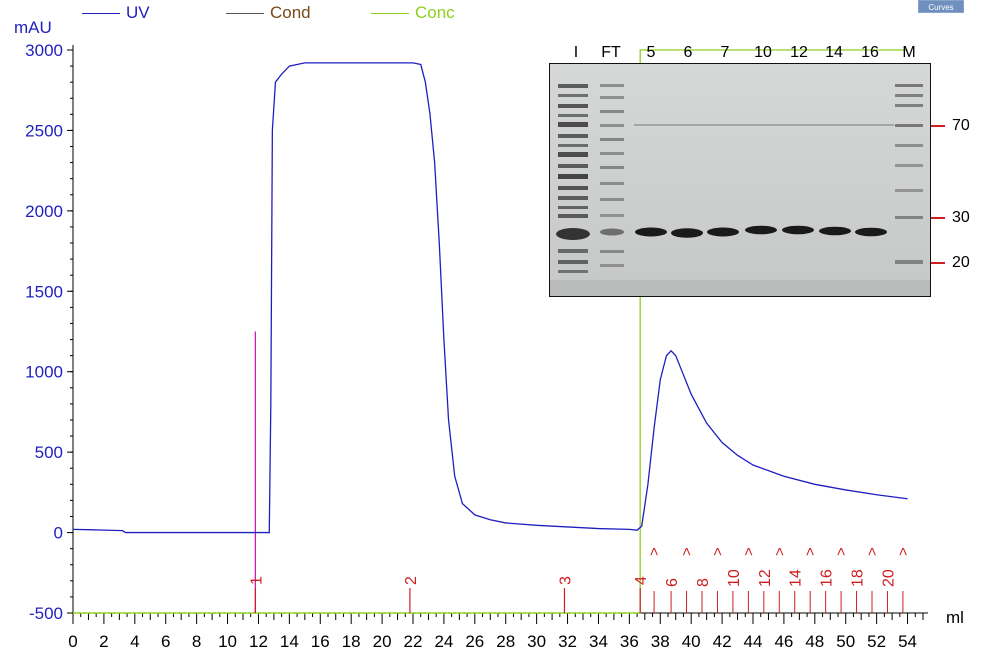  I want to click on legend-conc-label: Conc, so click(435, 12).